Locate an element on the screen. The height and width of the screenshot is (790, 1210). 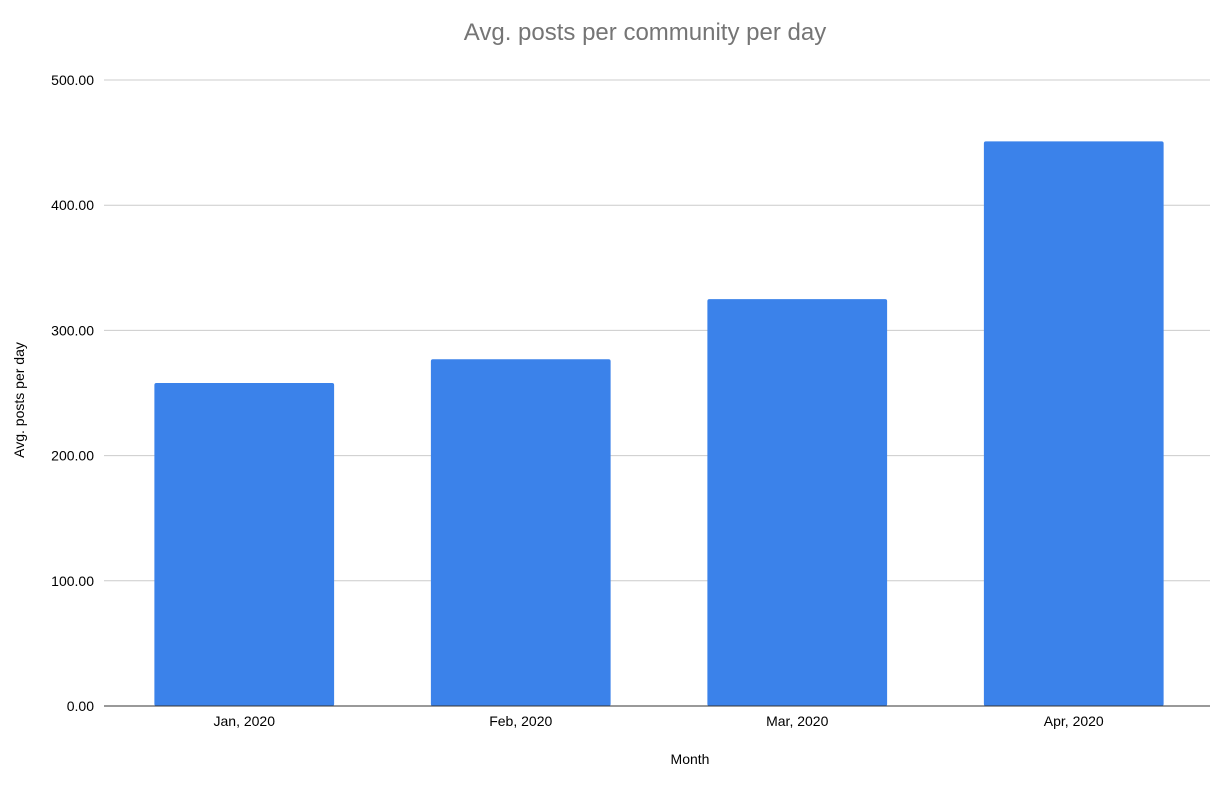
chart-title: Avg. posts per community per day is located at coordinates (645, 32).